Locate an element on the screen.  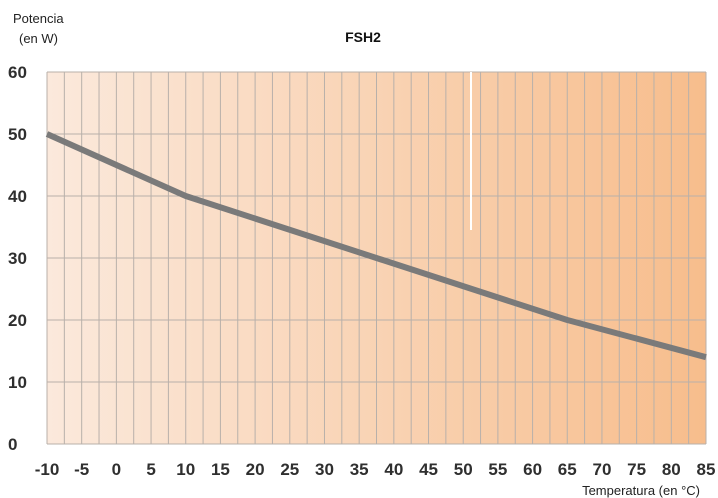
y-tick-labels: 0 10 20 30 40 50 60 is located at coordinates (17, 258).